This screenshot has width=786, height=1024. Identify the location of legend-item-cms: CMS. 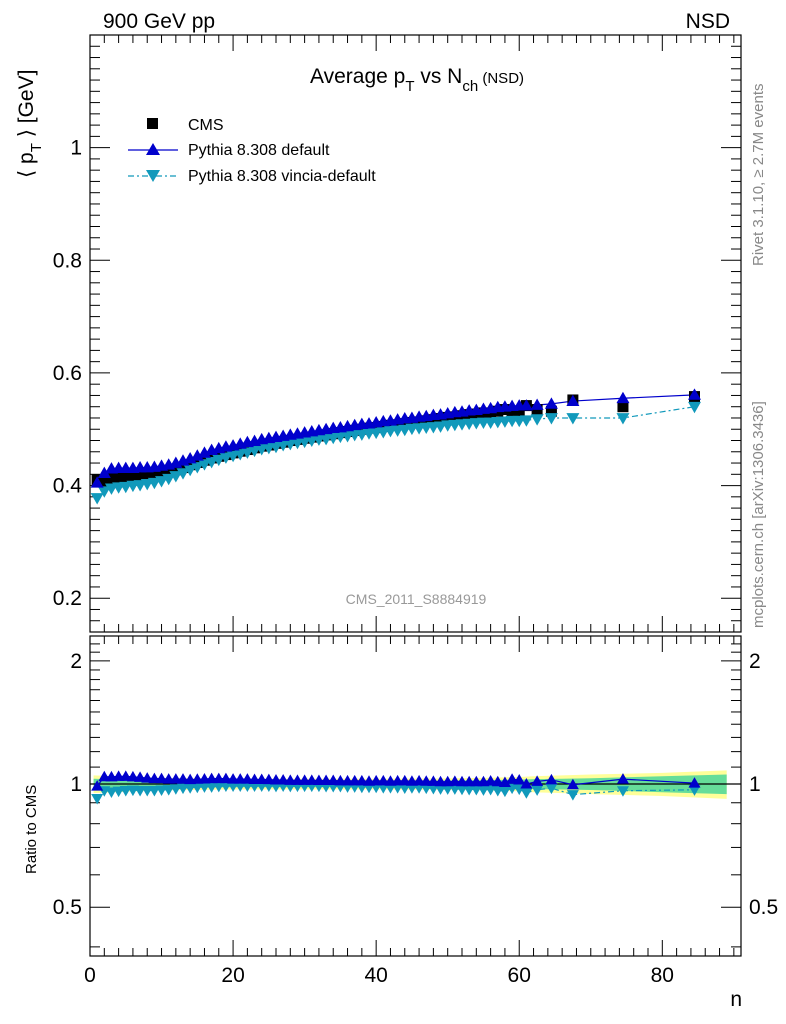
(185, 125).